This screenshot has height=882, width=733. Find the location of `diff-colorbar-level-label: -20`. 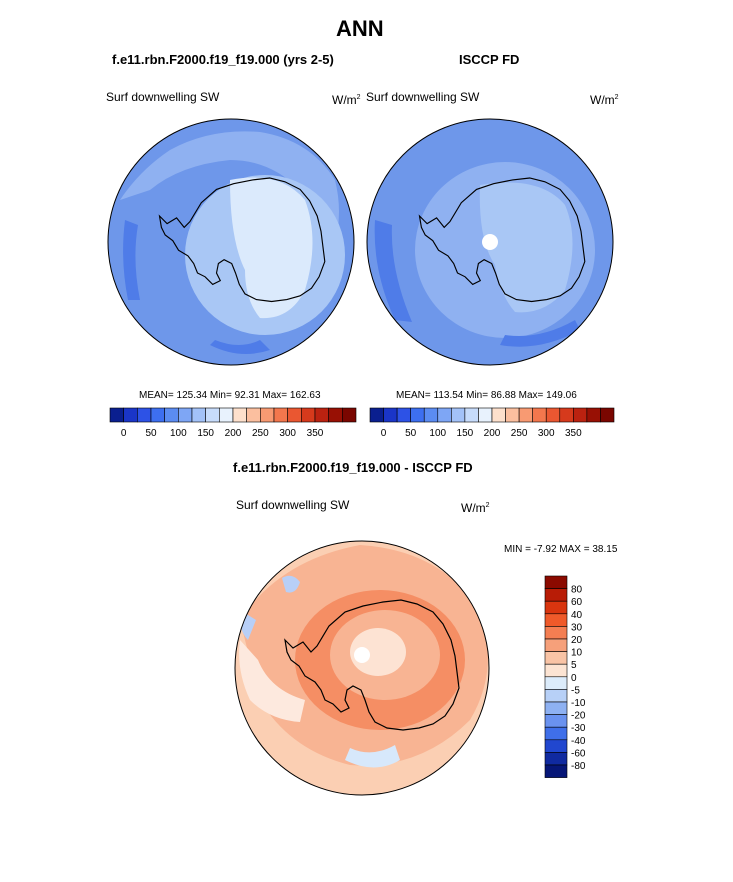

diff-colorbar-level-label: -20 is located at coordinates (578, 716).